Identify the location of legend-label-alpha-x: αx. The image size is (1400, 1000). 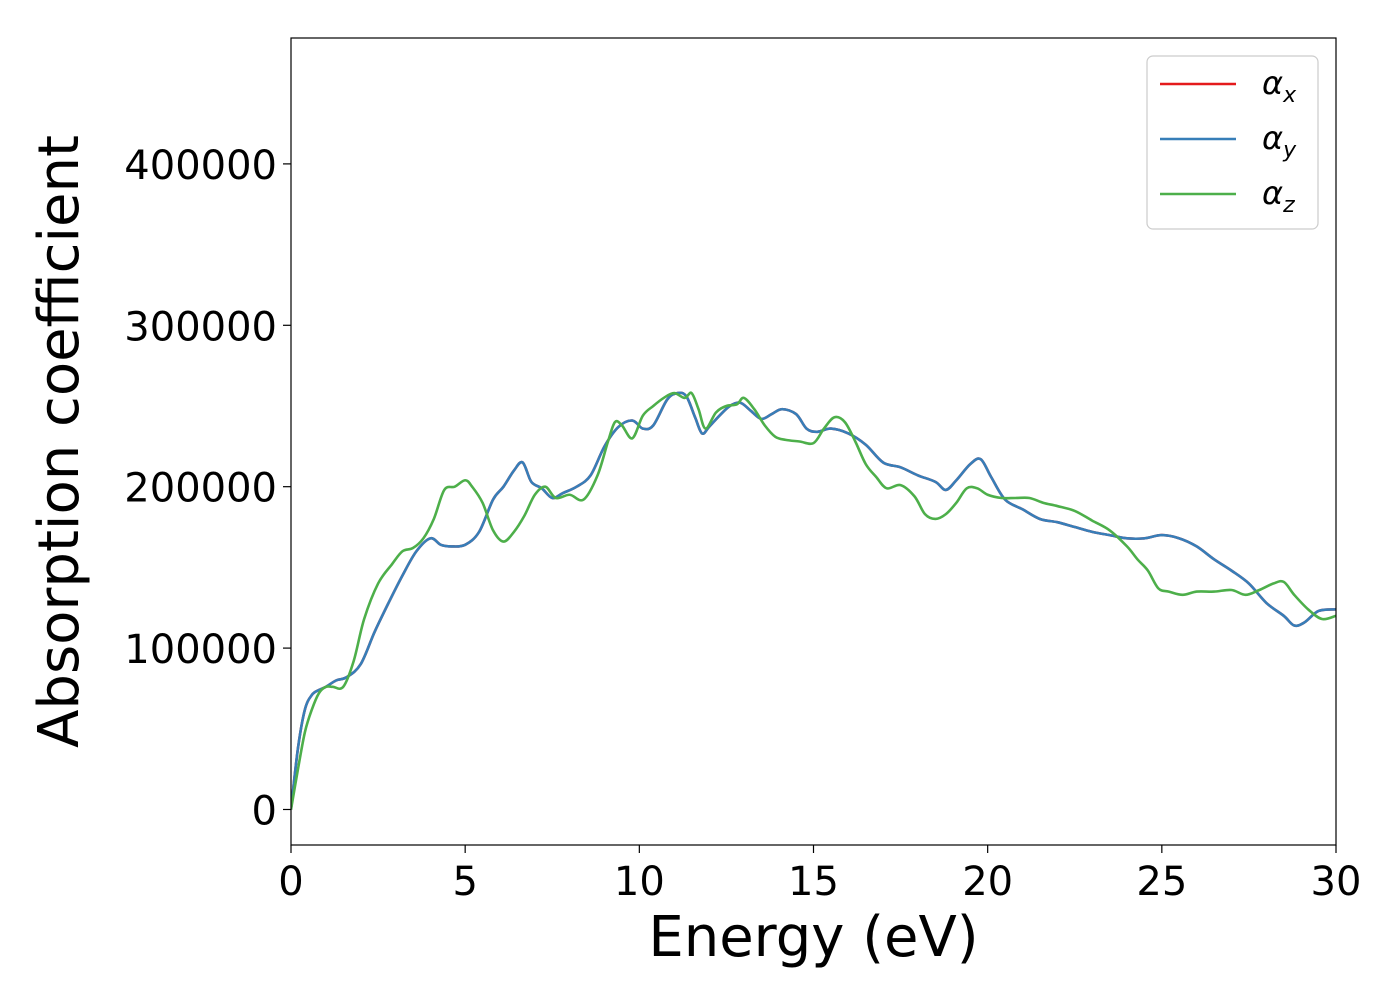
(1279, 86).